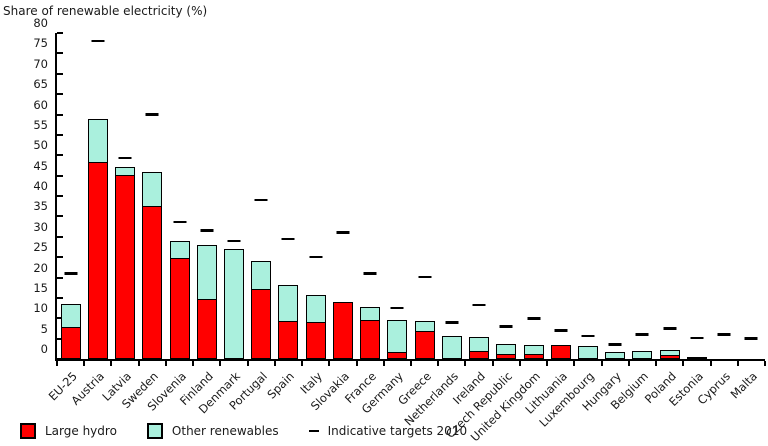  What do you see at coordinates (40, 247) in the screenshot?
I see `y-axis-label: 25` at bounding box center [40, 247].